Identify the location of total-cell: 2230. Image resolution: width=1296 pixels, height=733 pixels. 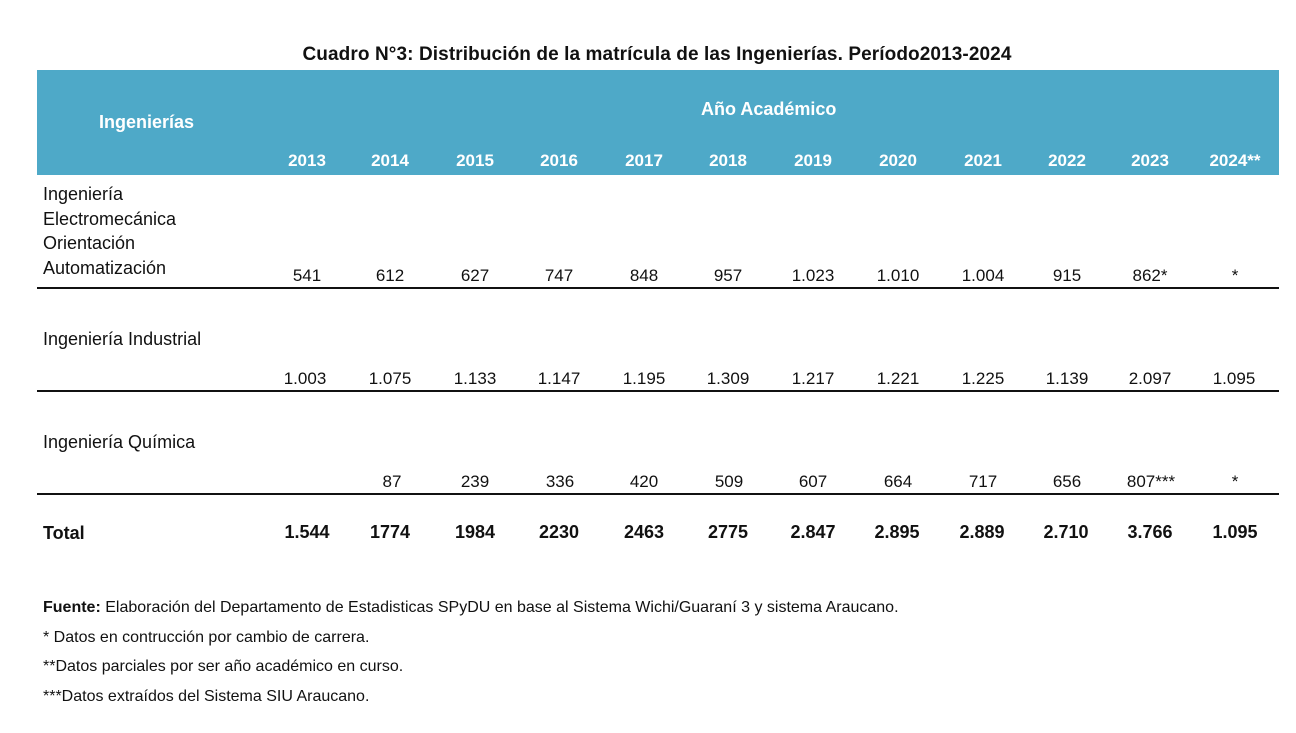
(559, 532).